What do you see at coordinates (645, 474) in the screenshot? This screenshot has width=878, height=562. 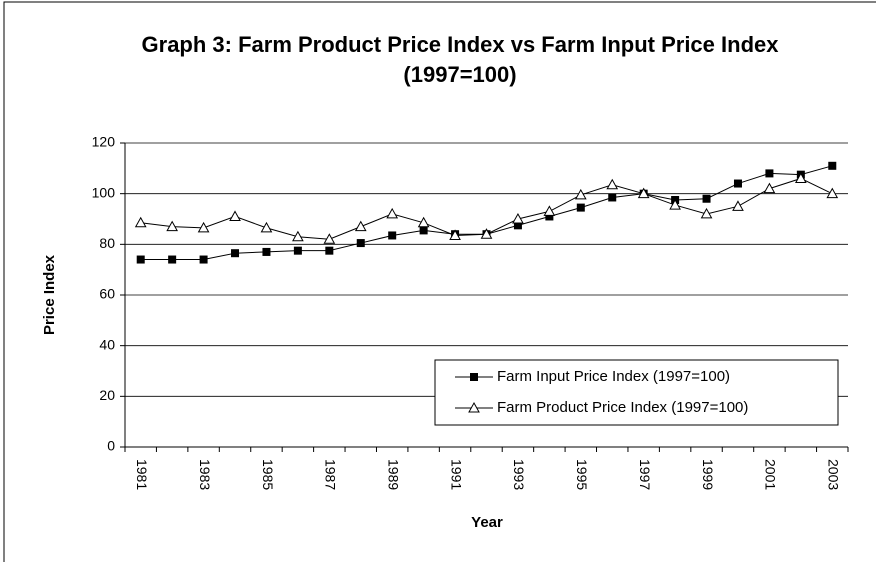 I see `x-tick-label: 1997` at bounding box center [645, 474].